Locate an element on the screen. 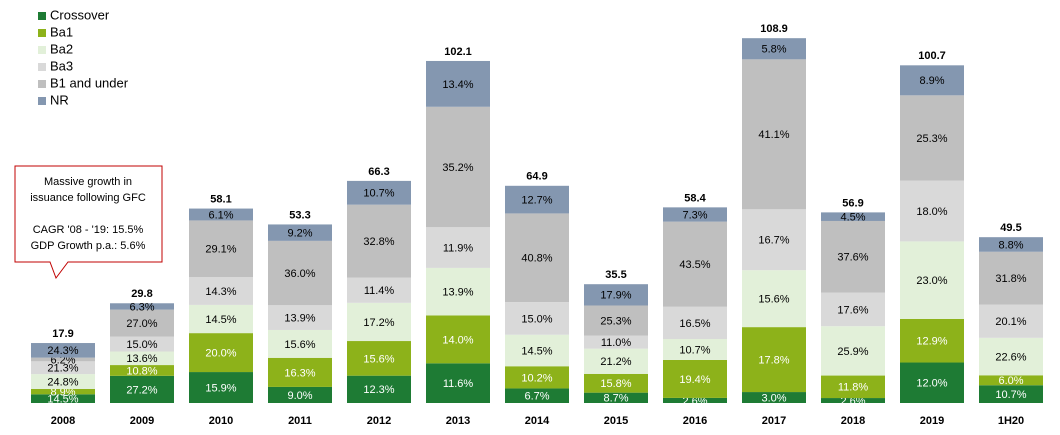 This screenshot has height=435, width=1060. segment-label: 11.6% is located at coordinates (458, 384).